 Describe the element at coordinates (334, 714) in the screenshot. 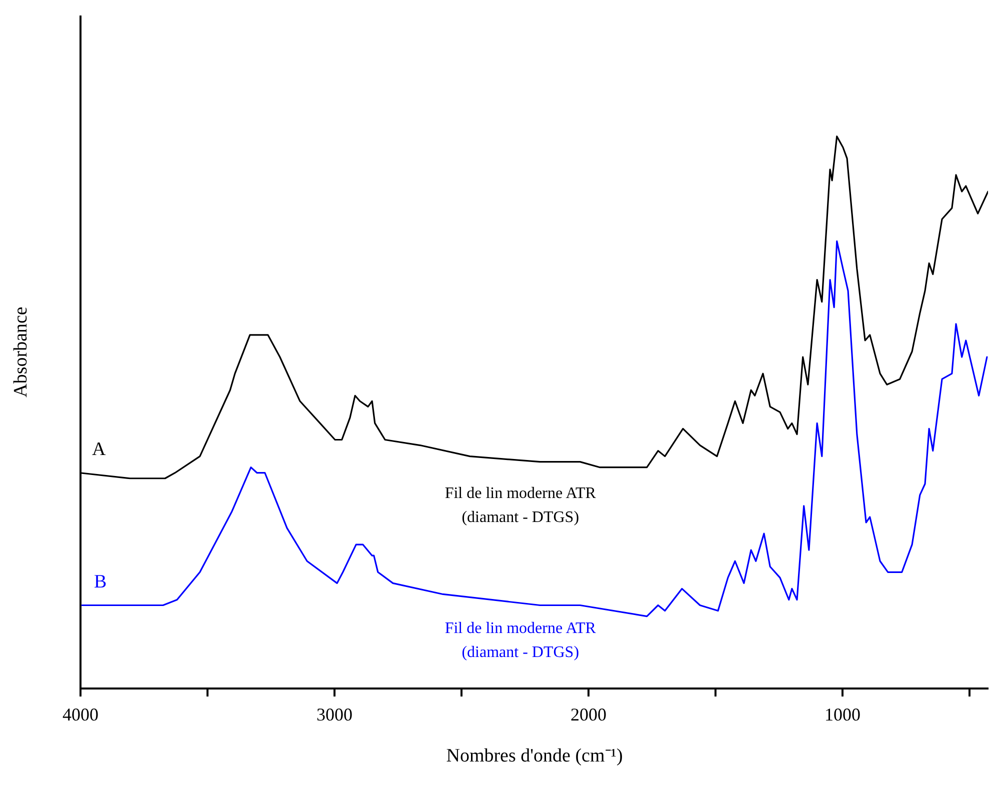

I see `x-tick-label: 3000` at that location.